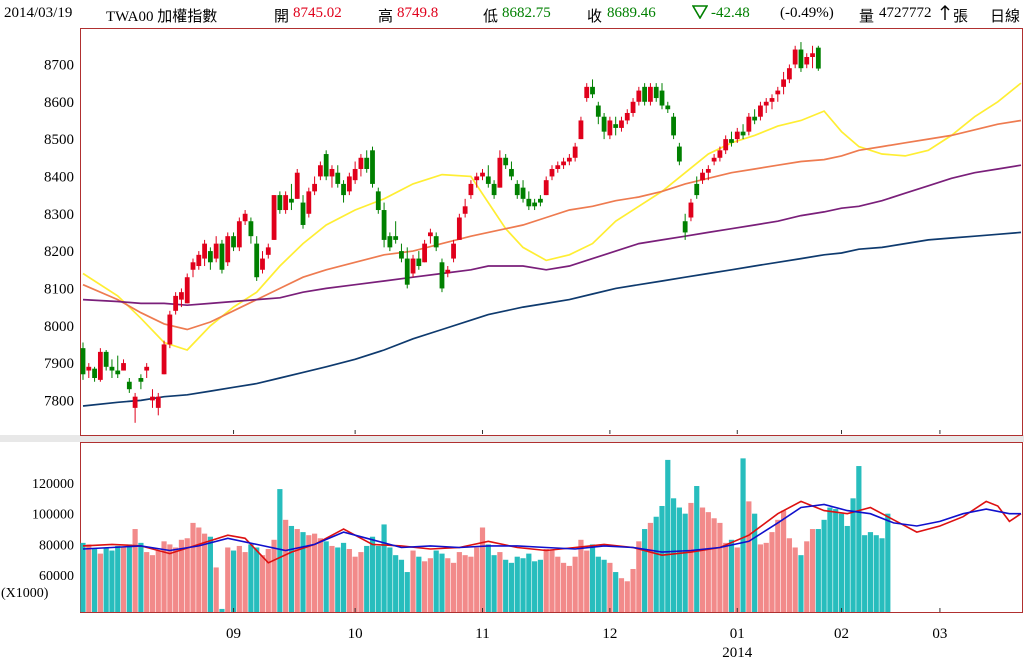 Image resolution: width=1024 pixels, height=662 pixels. I want to click on price-tick-label: 7800, so click(59, 401).